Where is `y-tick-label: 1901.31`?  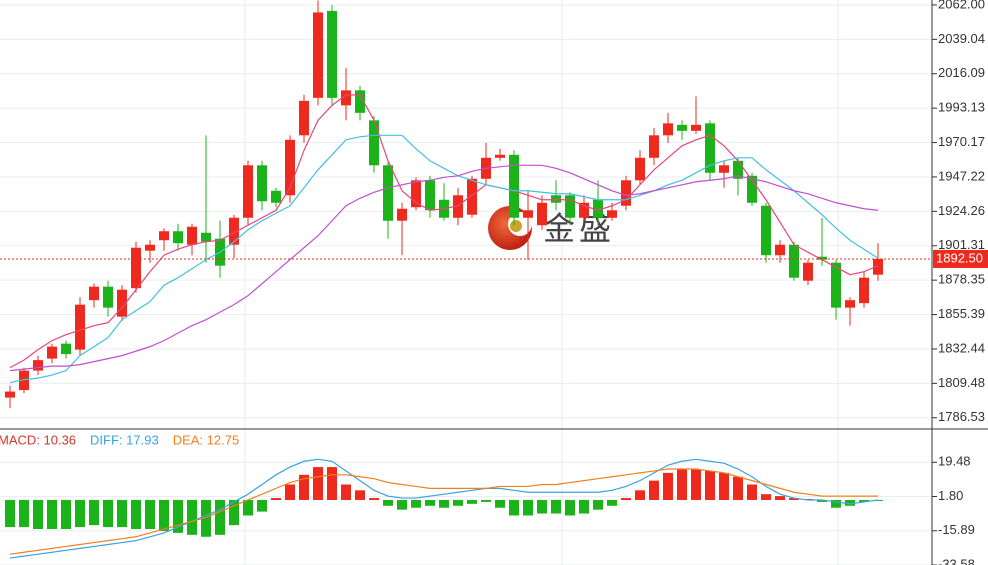 y-tick-label: 1901.31 is located at coordinates (961, 244).